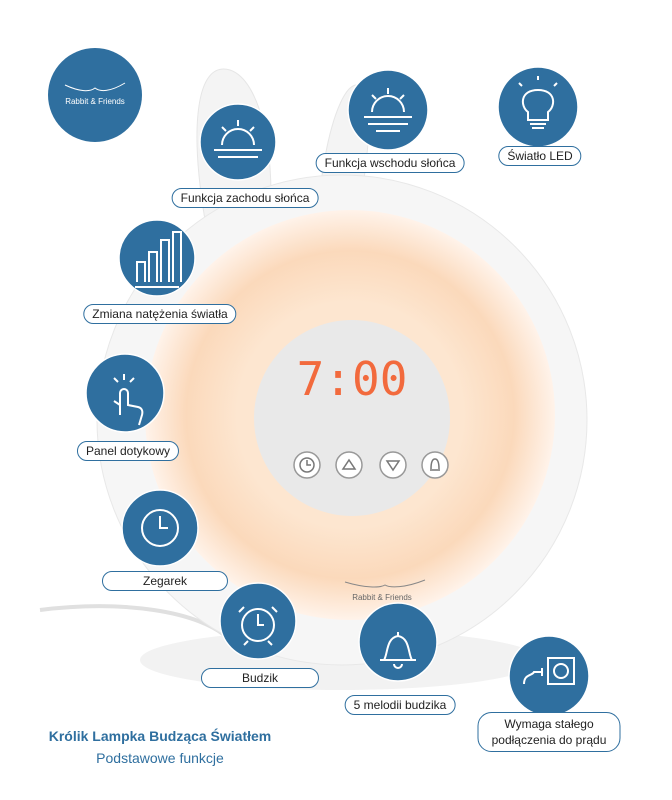 This screenshot has width=672, height=800. I want to click on logo-mark, so click(95, 87).